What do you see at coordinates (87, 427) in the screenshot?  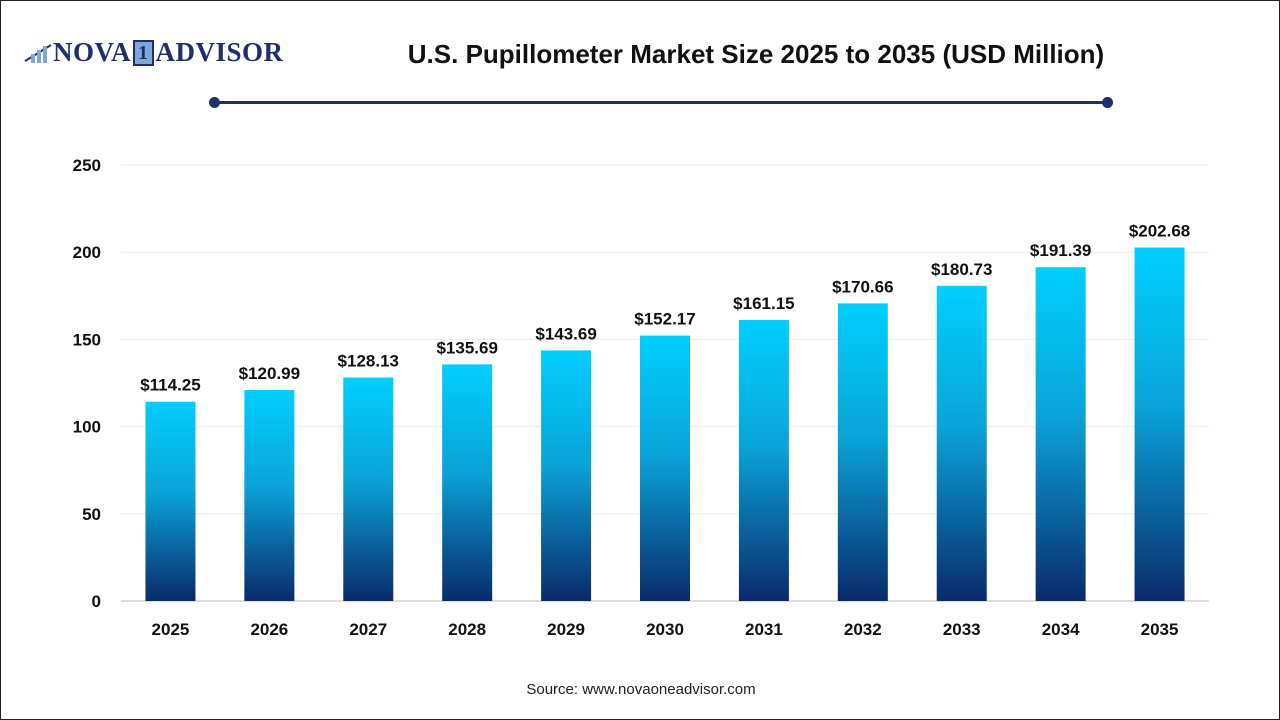 I see `y-tick-label: 100` at bounding box center [87, 427].